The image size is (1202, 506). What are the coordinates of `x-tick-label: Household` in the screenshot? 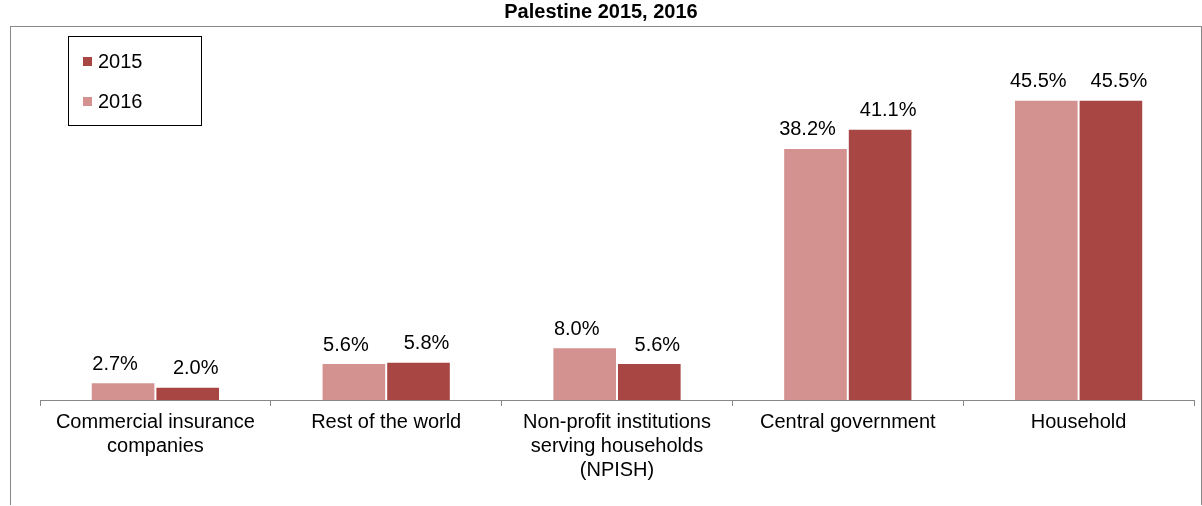 It's located at (1078, 420).